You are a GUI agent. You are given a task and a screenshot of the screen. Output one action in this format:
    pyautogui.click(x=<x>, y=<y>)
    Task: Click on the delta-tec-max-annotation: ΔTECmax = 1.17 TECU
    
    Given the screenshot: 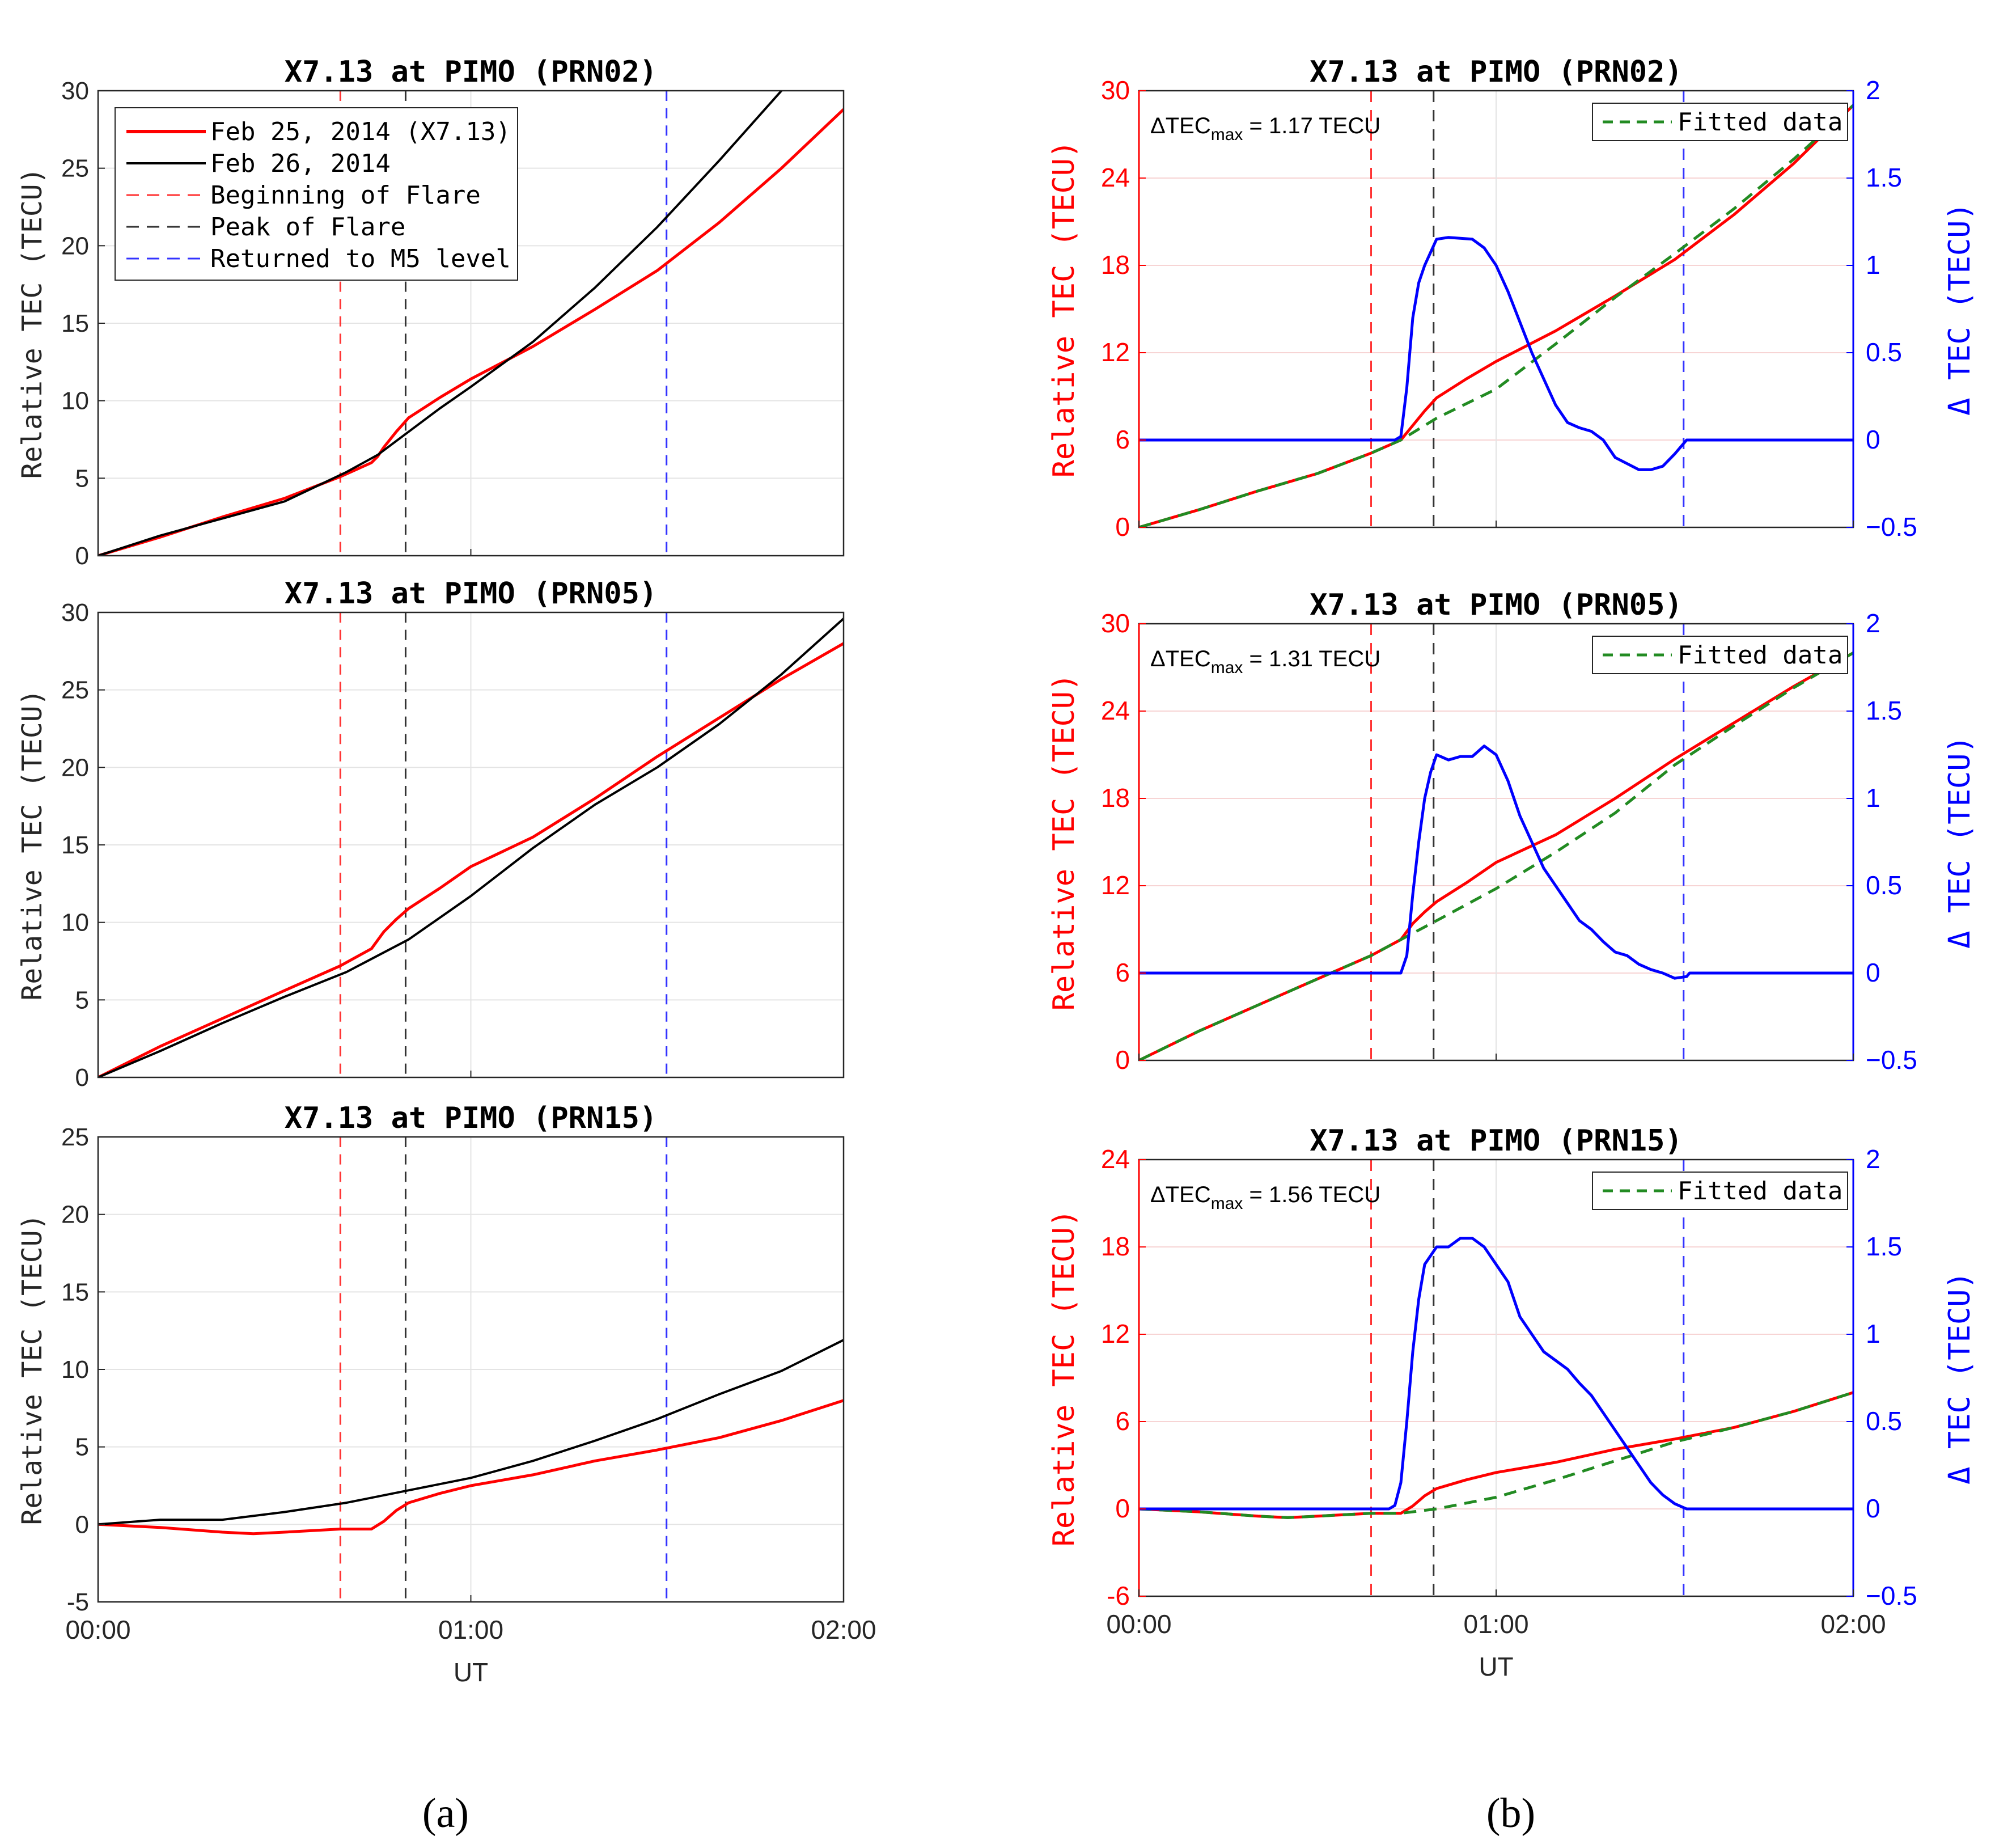 What is the action you would take?
    pyautogui.click(x=1265, y=128)
    